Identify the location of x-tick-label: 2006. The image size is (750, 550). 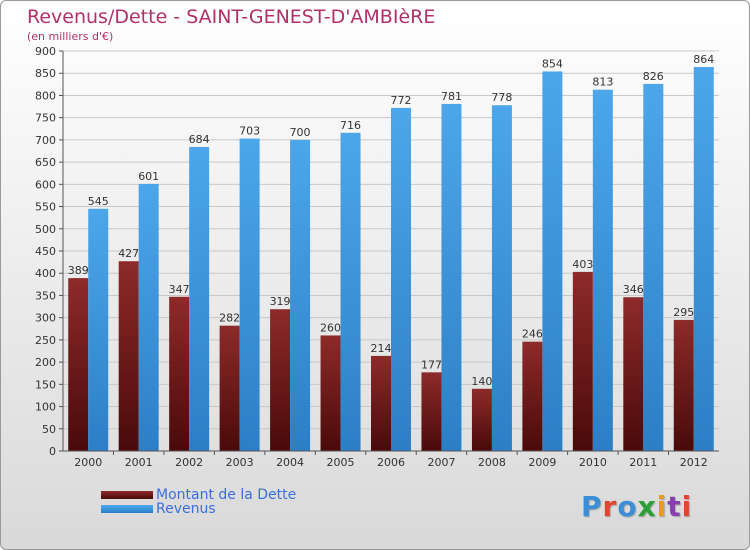
(391, 462).